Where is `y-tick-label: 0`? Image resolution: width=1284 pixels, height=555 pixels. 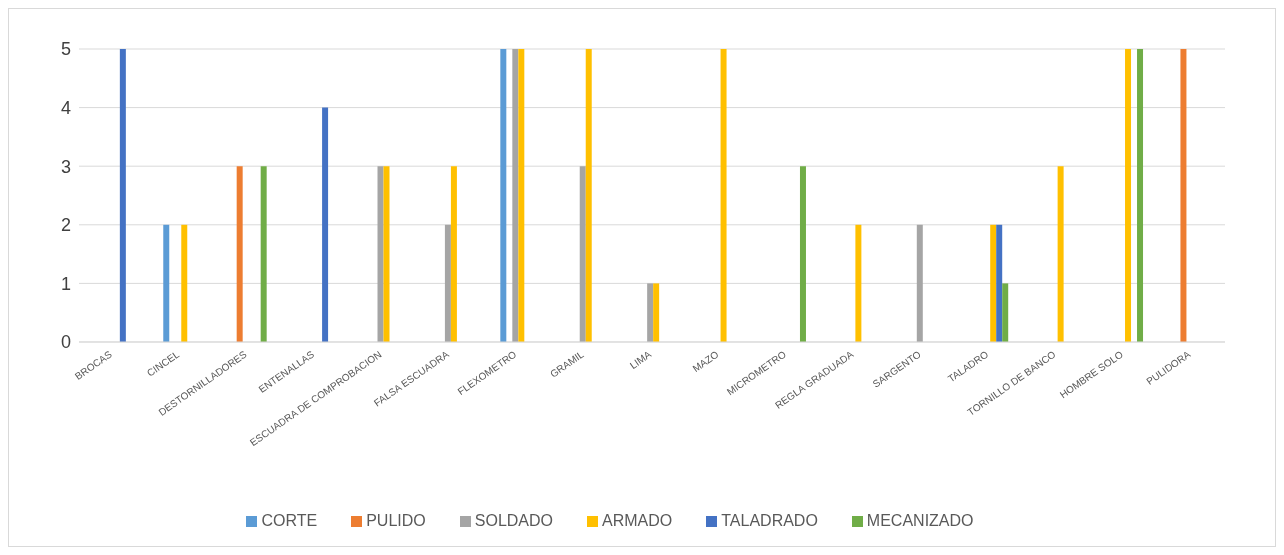 y-tick-label: 0 is located at coordinates (65, 342).